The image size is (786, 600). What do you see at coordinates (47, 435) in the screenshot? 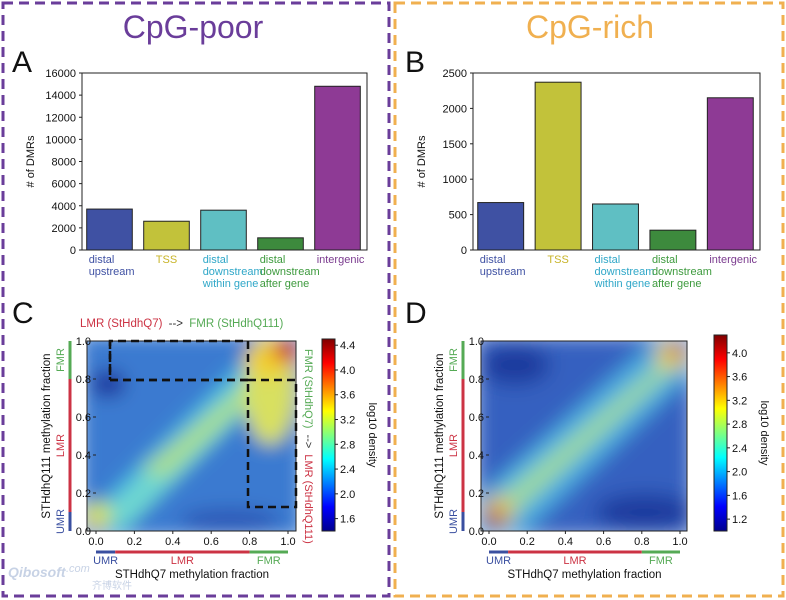
I see `heat-c-ylabel: STHdhQ111 methylation fraction` at bounding box center [47, 435].